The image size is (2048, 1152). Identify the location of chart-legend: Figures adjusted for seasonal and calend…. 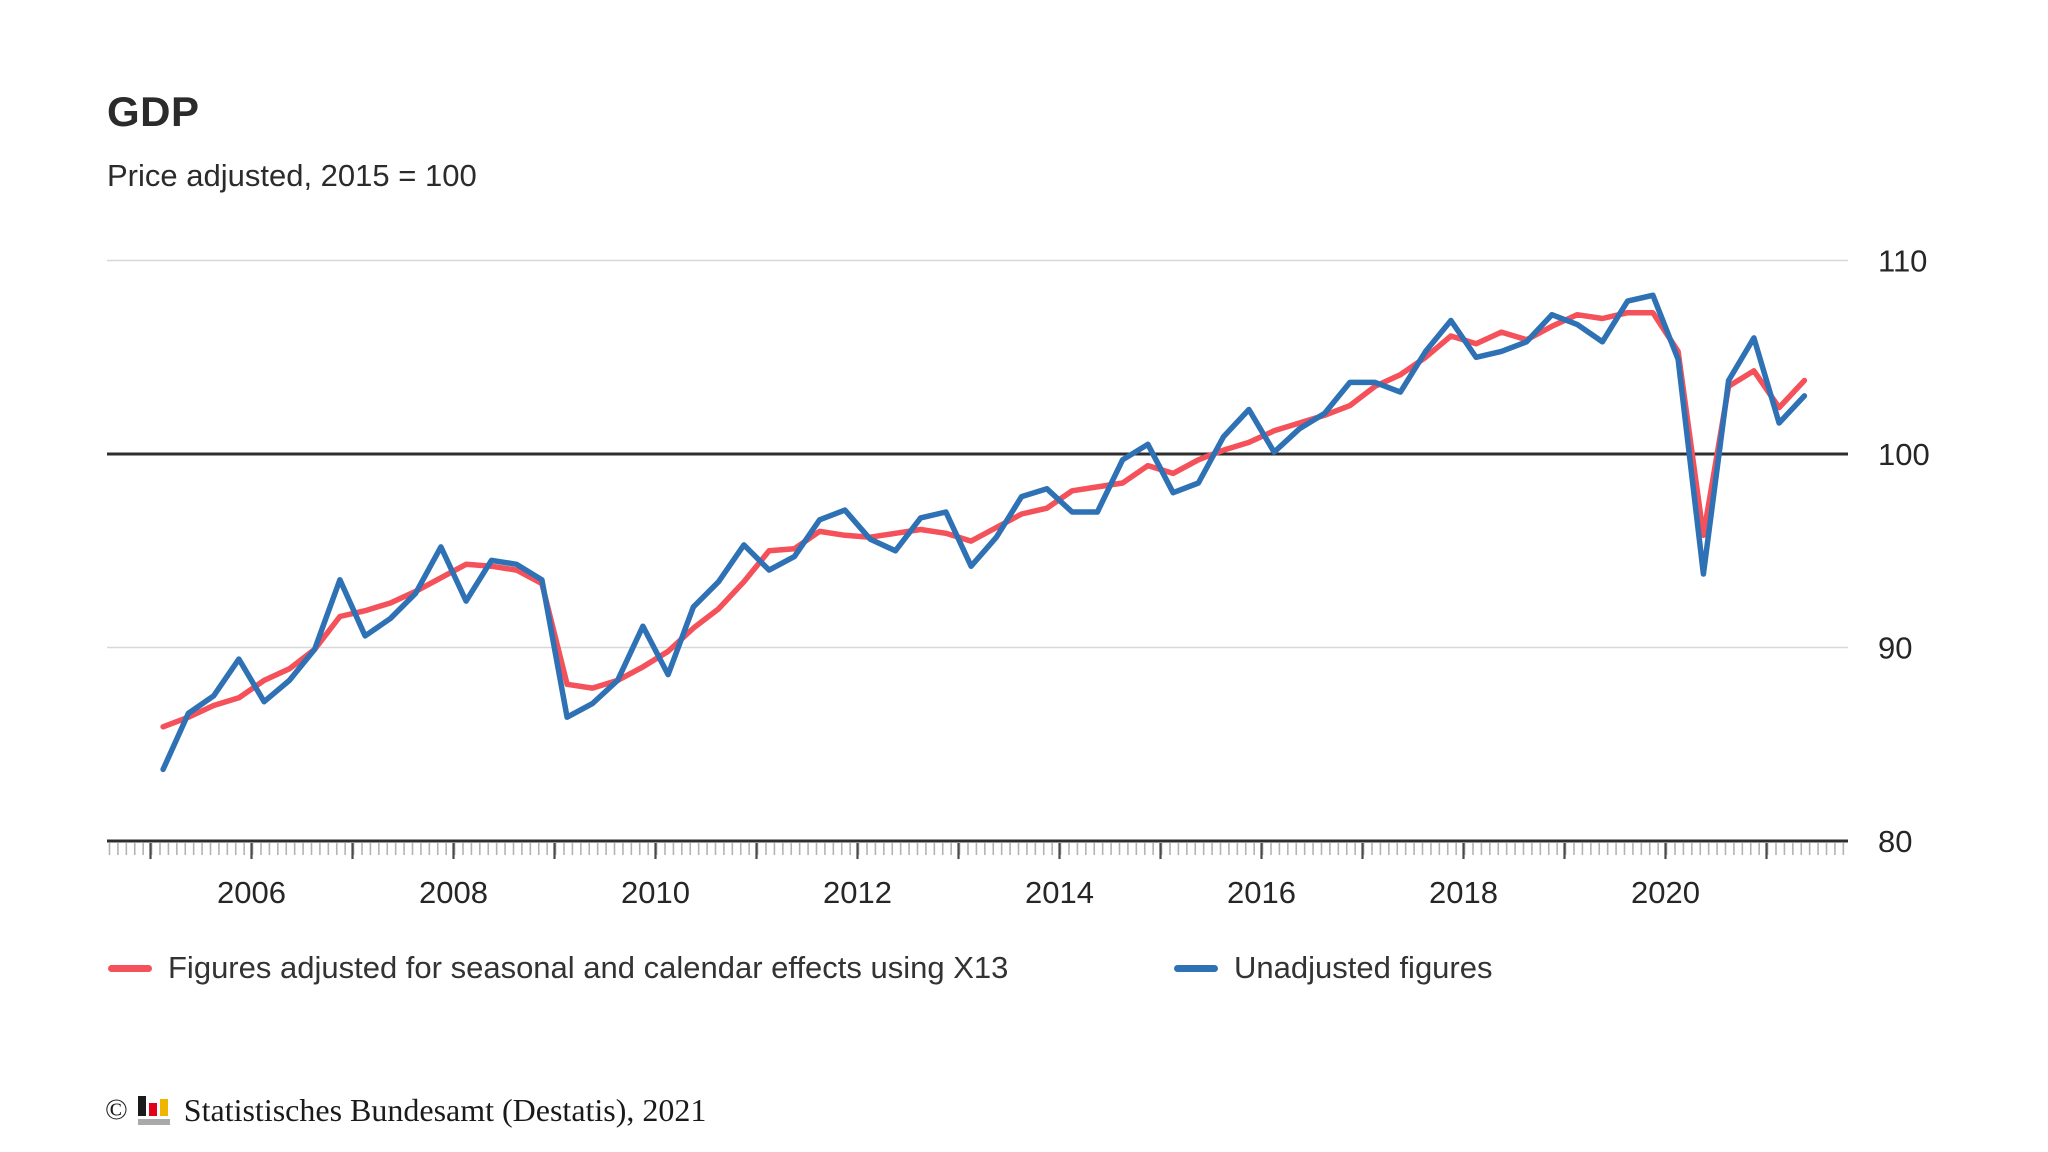
(1024, 968).